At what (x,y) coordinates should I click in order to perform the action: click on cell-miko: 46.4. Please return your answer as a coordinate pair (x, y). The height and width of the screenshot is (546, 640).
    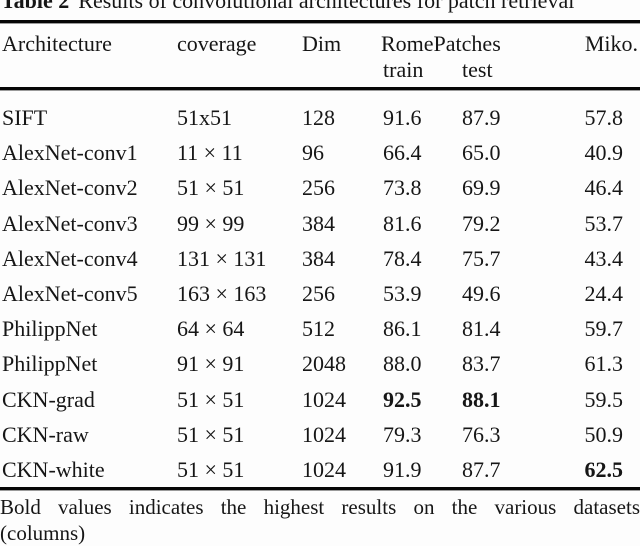
    Looking at the image, I should click on (604, 188).